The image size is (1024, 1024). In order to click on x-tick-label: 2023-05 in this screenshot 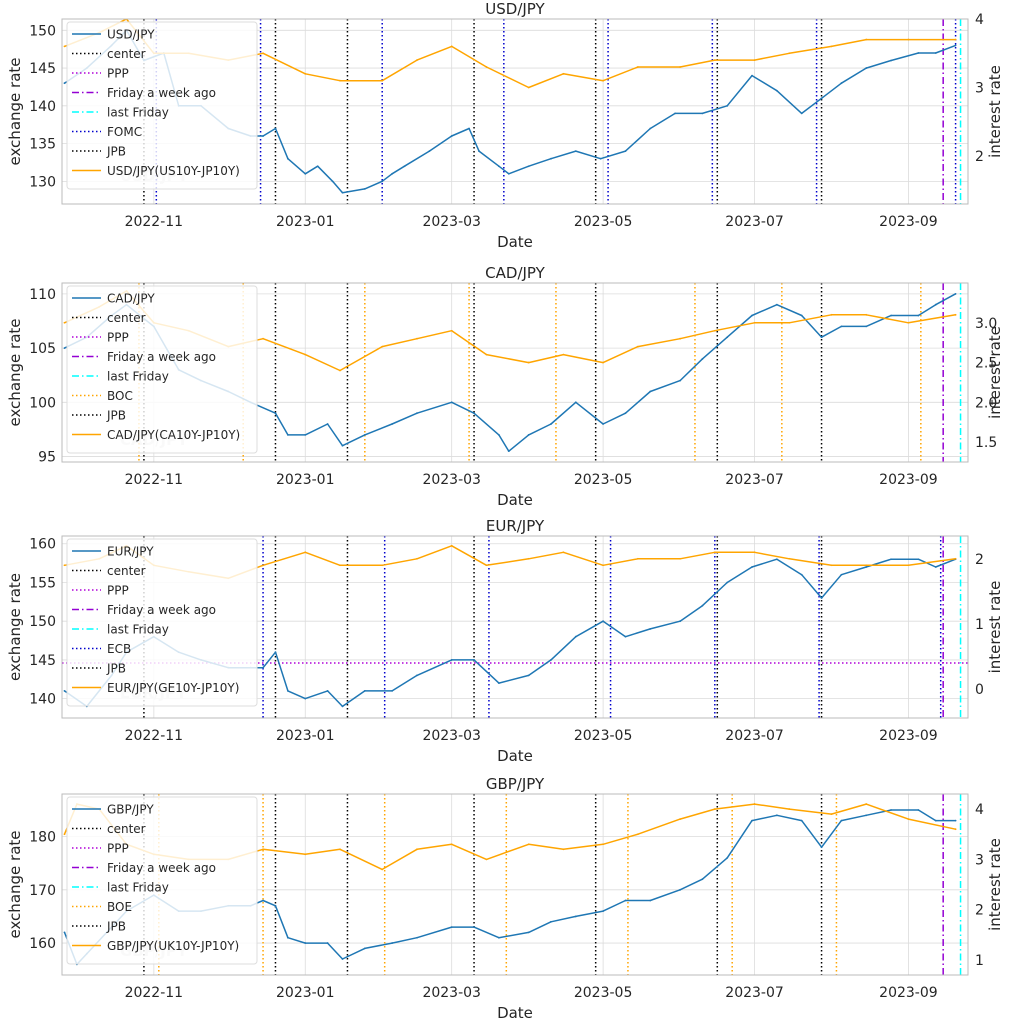, I will do `click(603, 993)`.